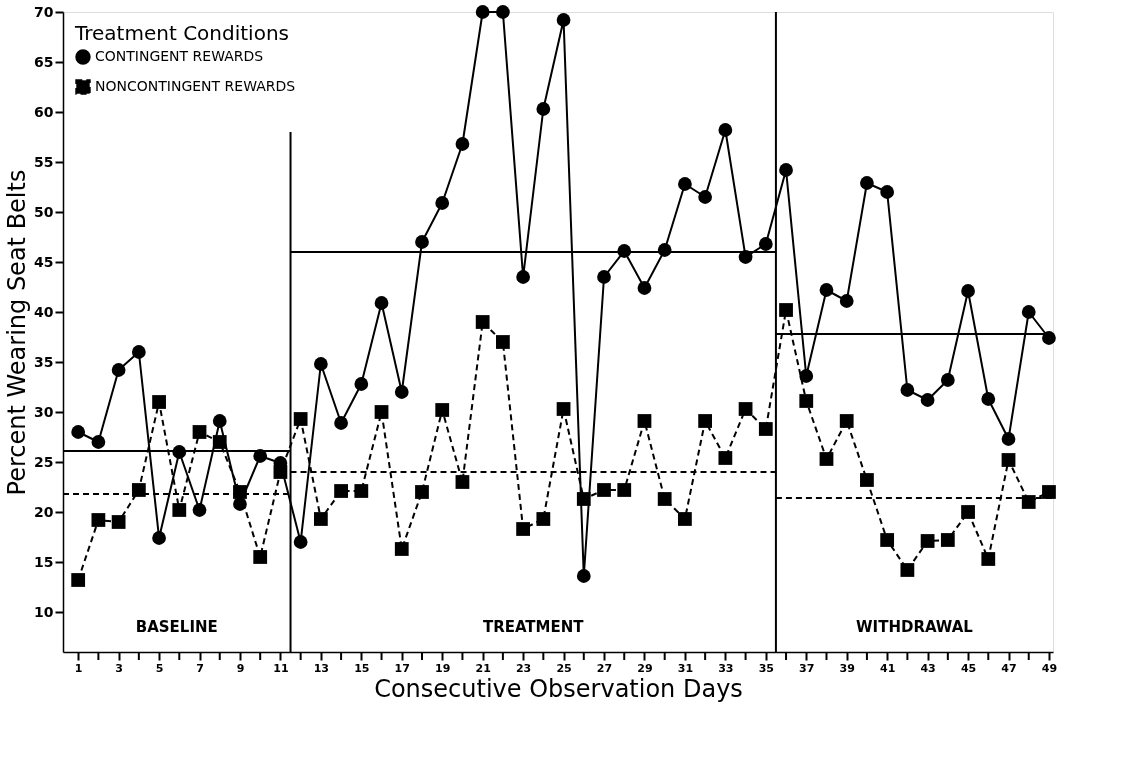  I want to click on x-tick-label: 49, so click(1049, 668).